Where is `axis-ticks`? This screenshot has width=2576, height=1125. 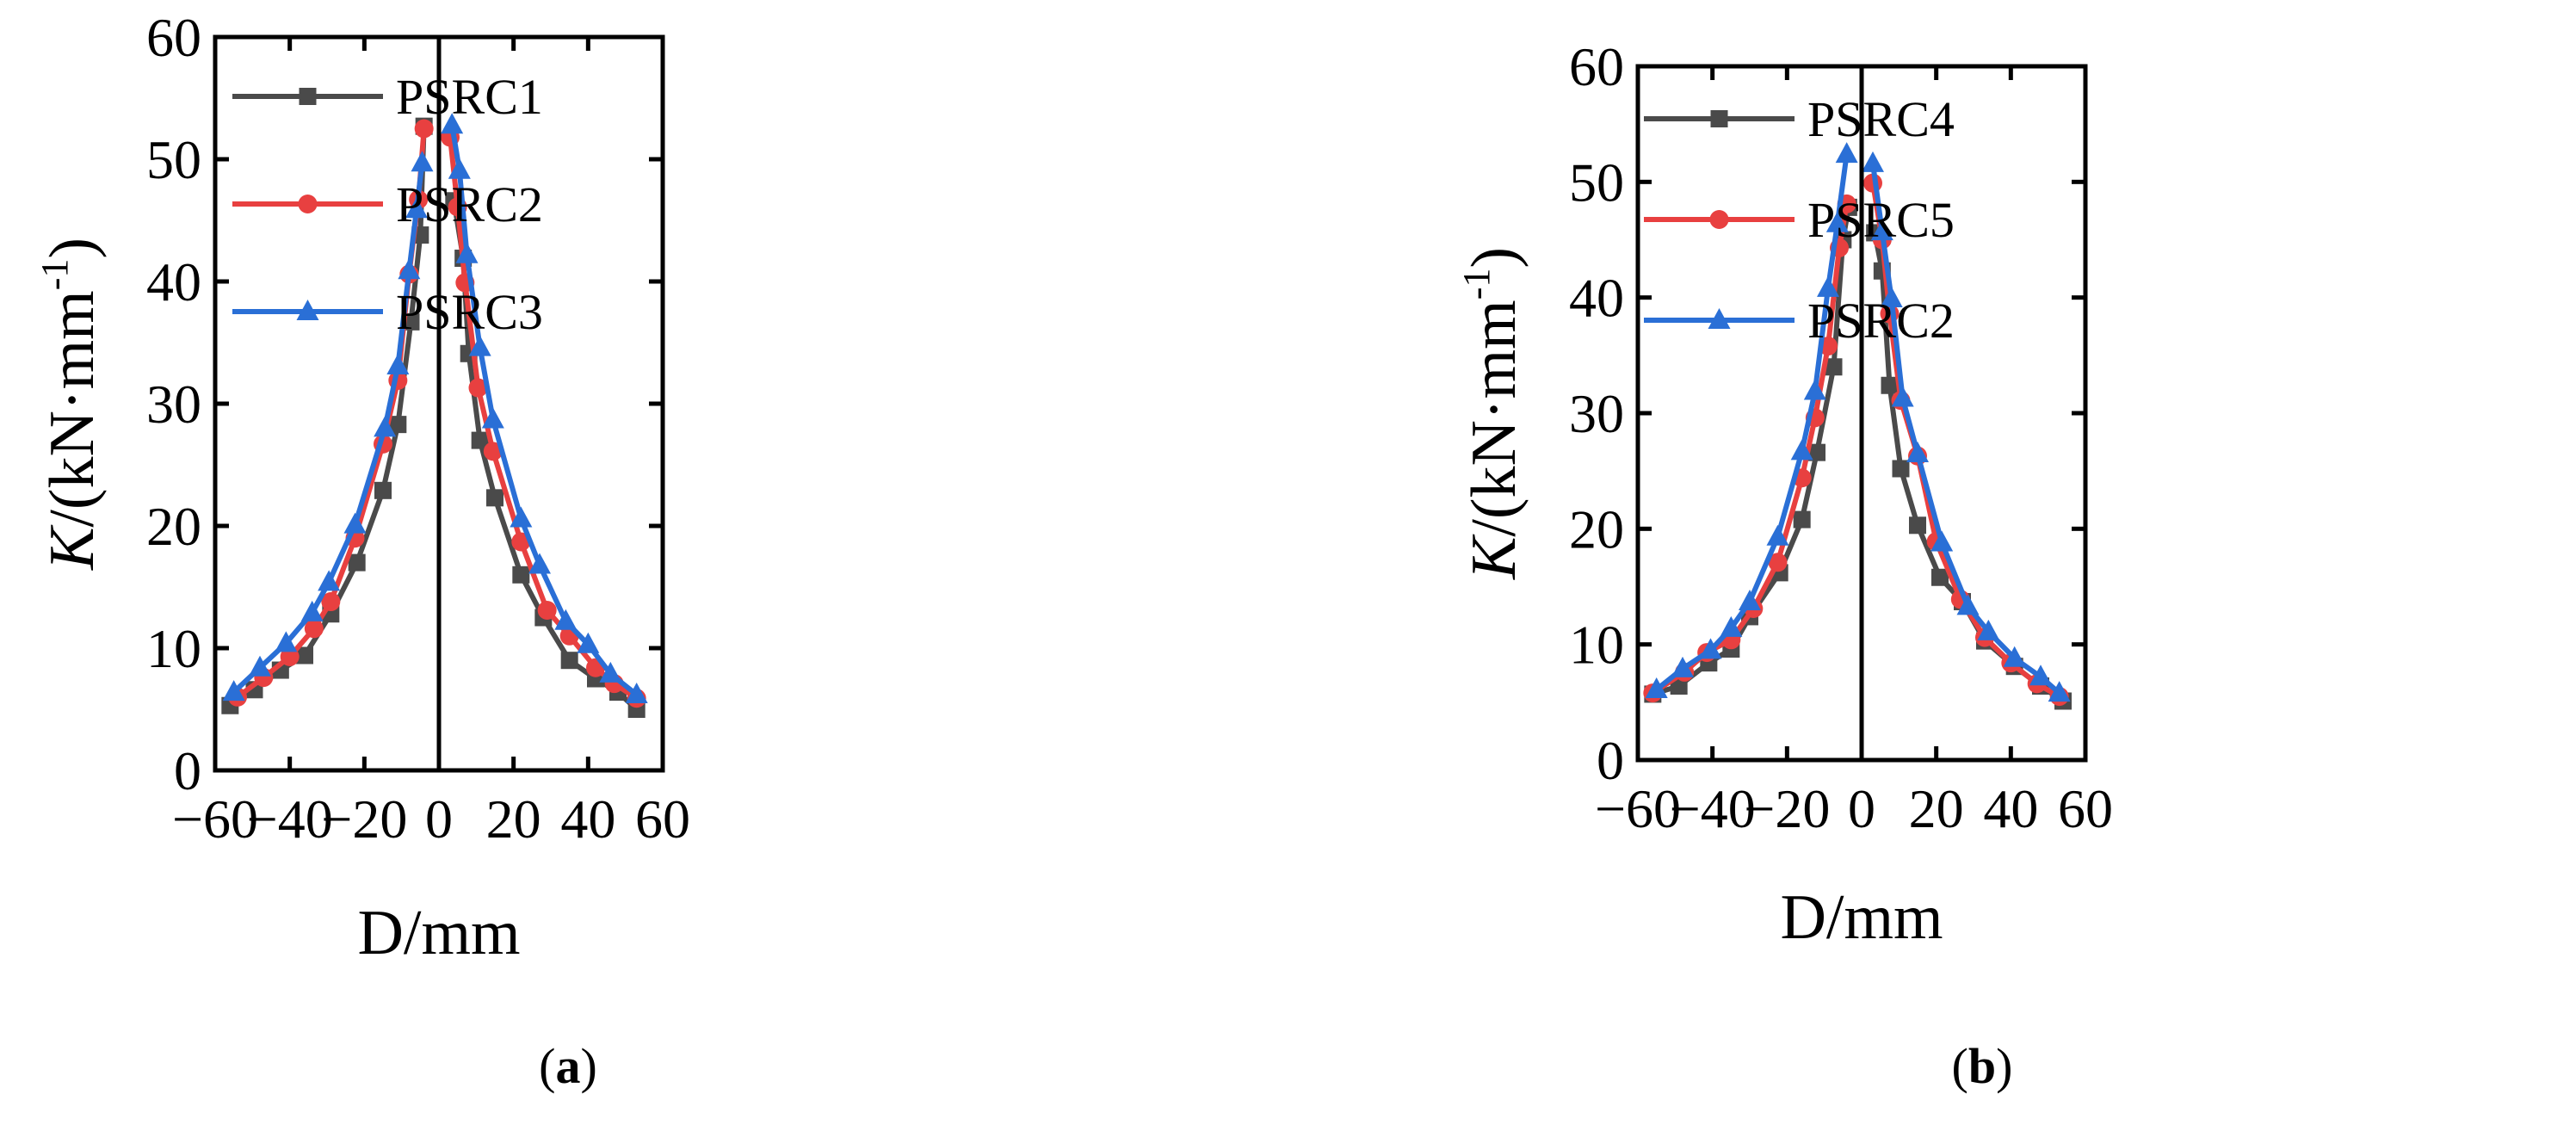 axis-ticks is located at coordinates (1861, 413).